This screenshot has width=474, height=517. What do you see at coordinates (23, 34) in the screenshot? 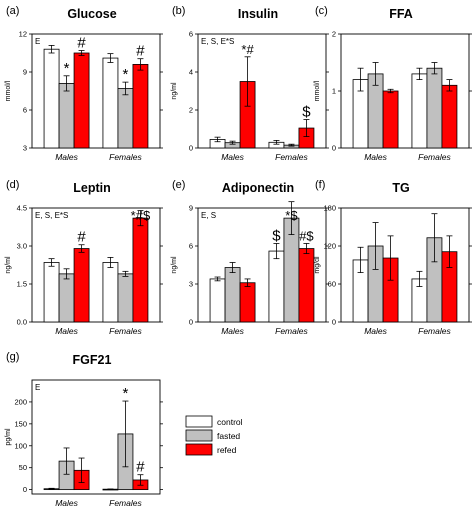
I see `y-tick-label: 12` at bounding box center [23, 34].